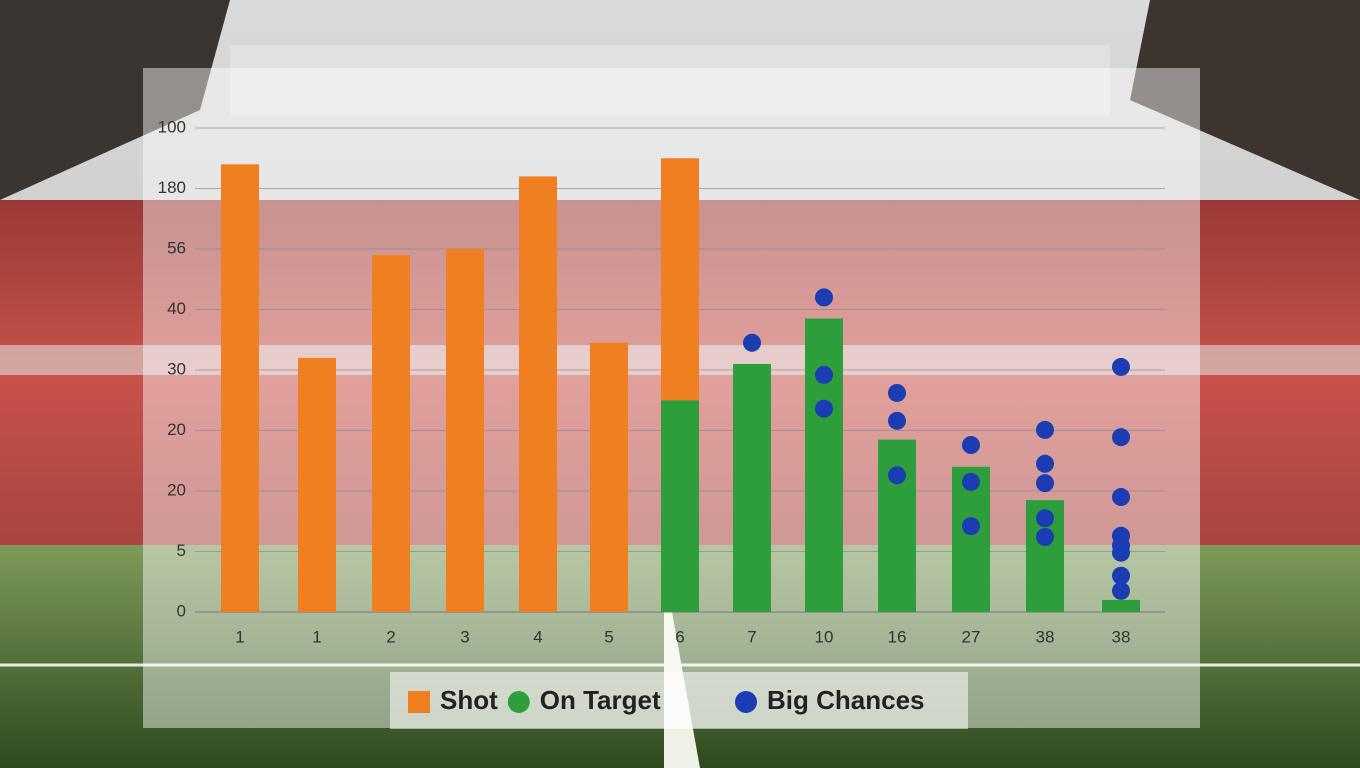  I want to click on x-tick-label: 4, so click(537, 636).